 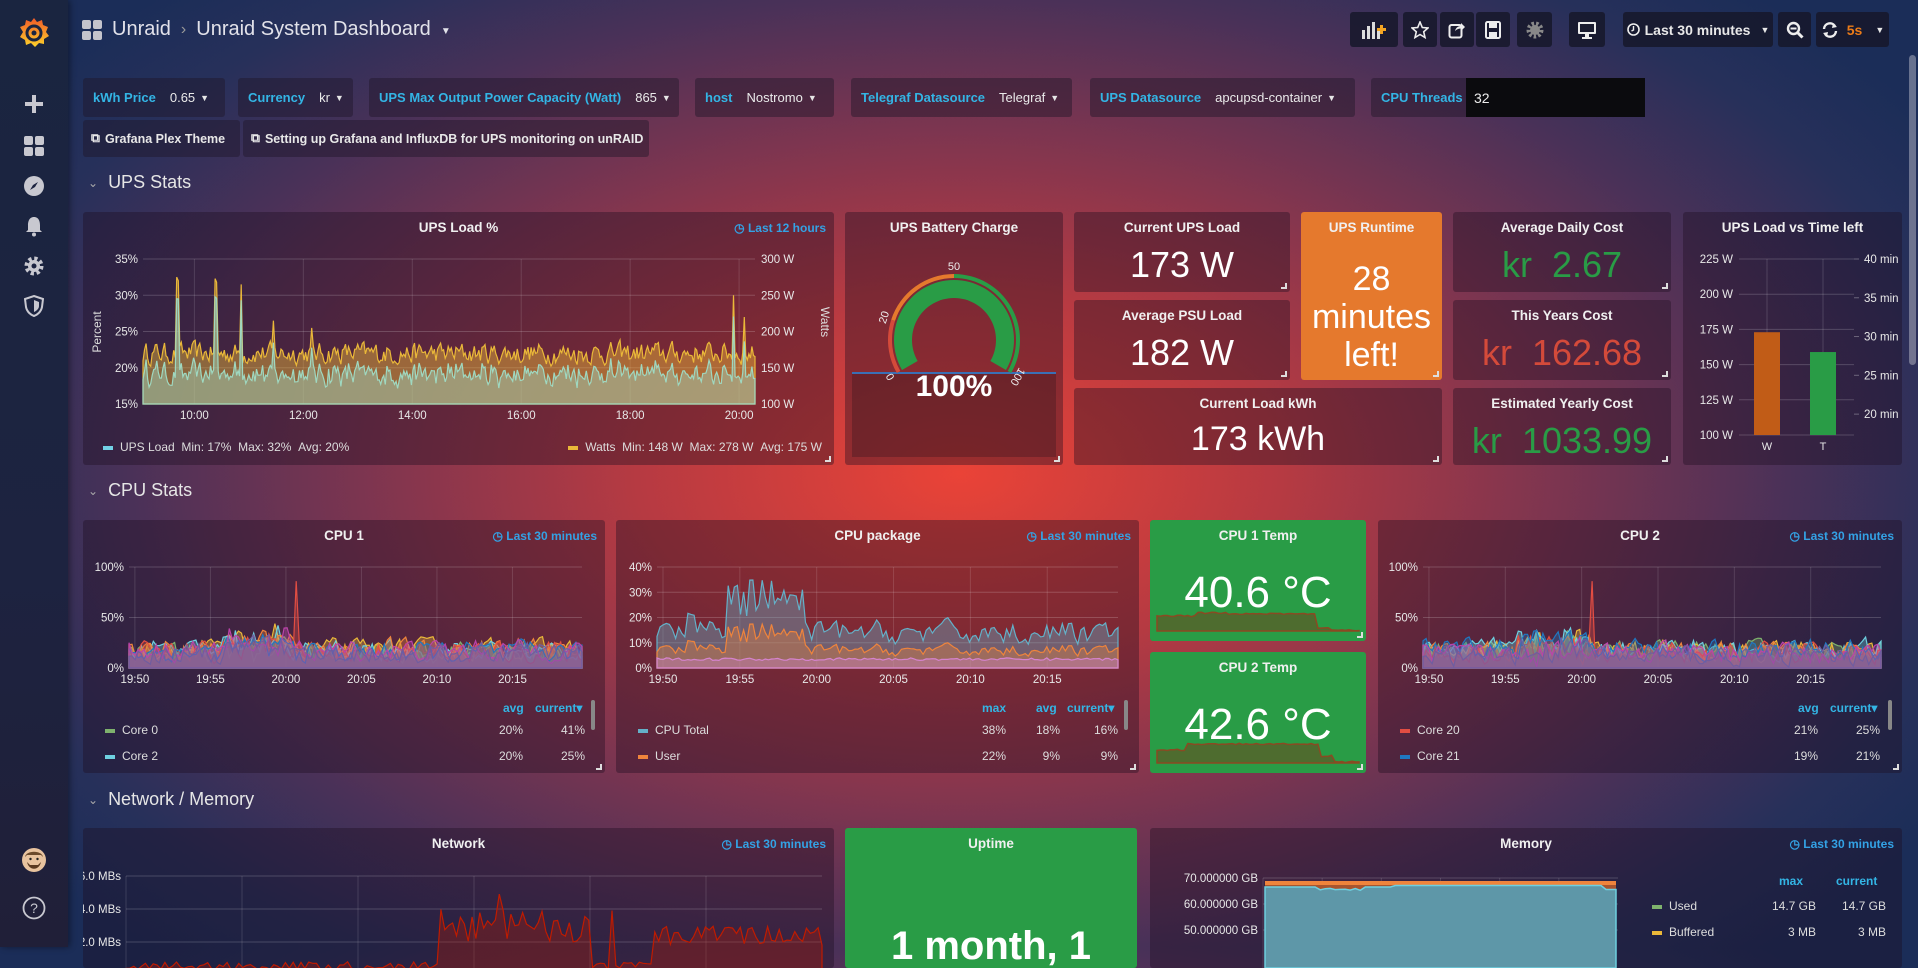 I want to click on variable-ups-max-output: UPS Max Output Power Capacity (Watt)865▼, so click(x=524, y=97).